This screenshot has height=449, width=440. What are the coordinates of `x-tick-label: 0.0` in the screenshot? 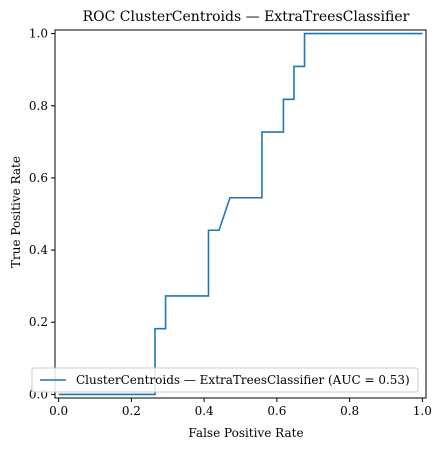 It's located at (58, 411).